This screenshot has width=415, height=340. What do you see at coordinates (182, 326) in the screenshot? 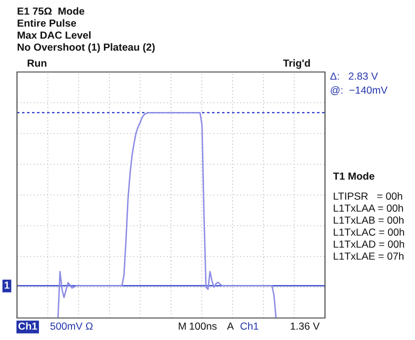
I see `text: M` at bounding box center [182, 326].